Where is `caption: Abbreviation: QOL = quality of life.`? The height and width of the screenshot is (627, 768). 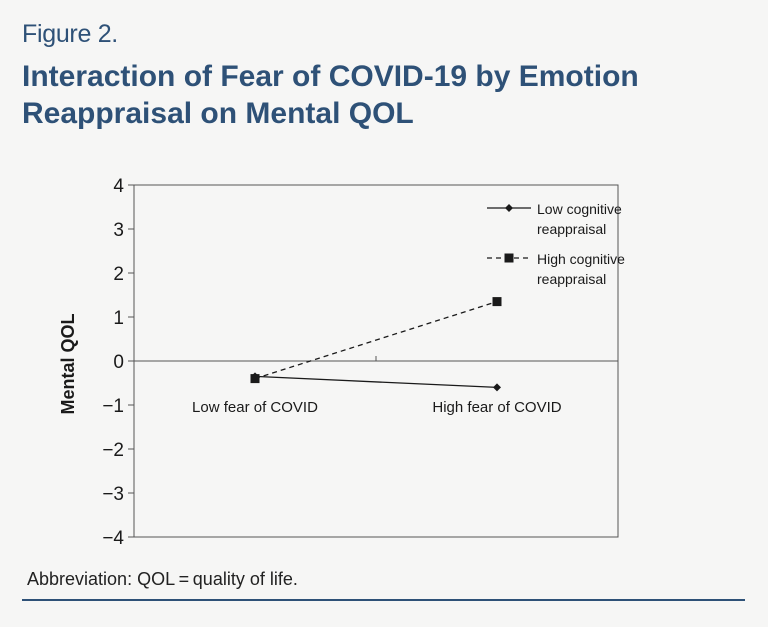 caption: Abbreviation: QOL = quality of life. is located at coordinates (162, 579).